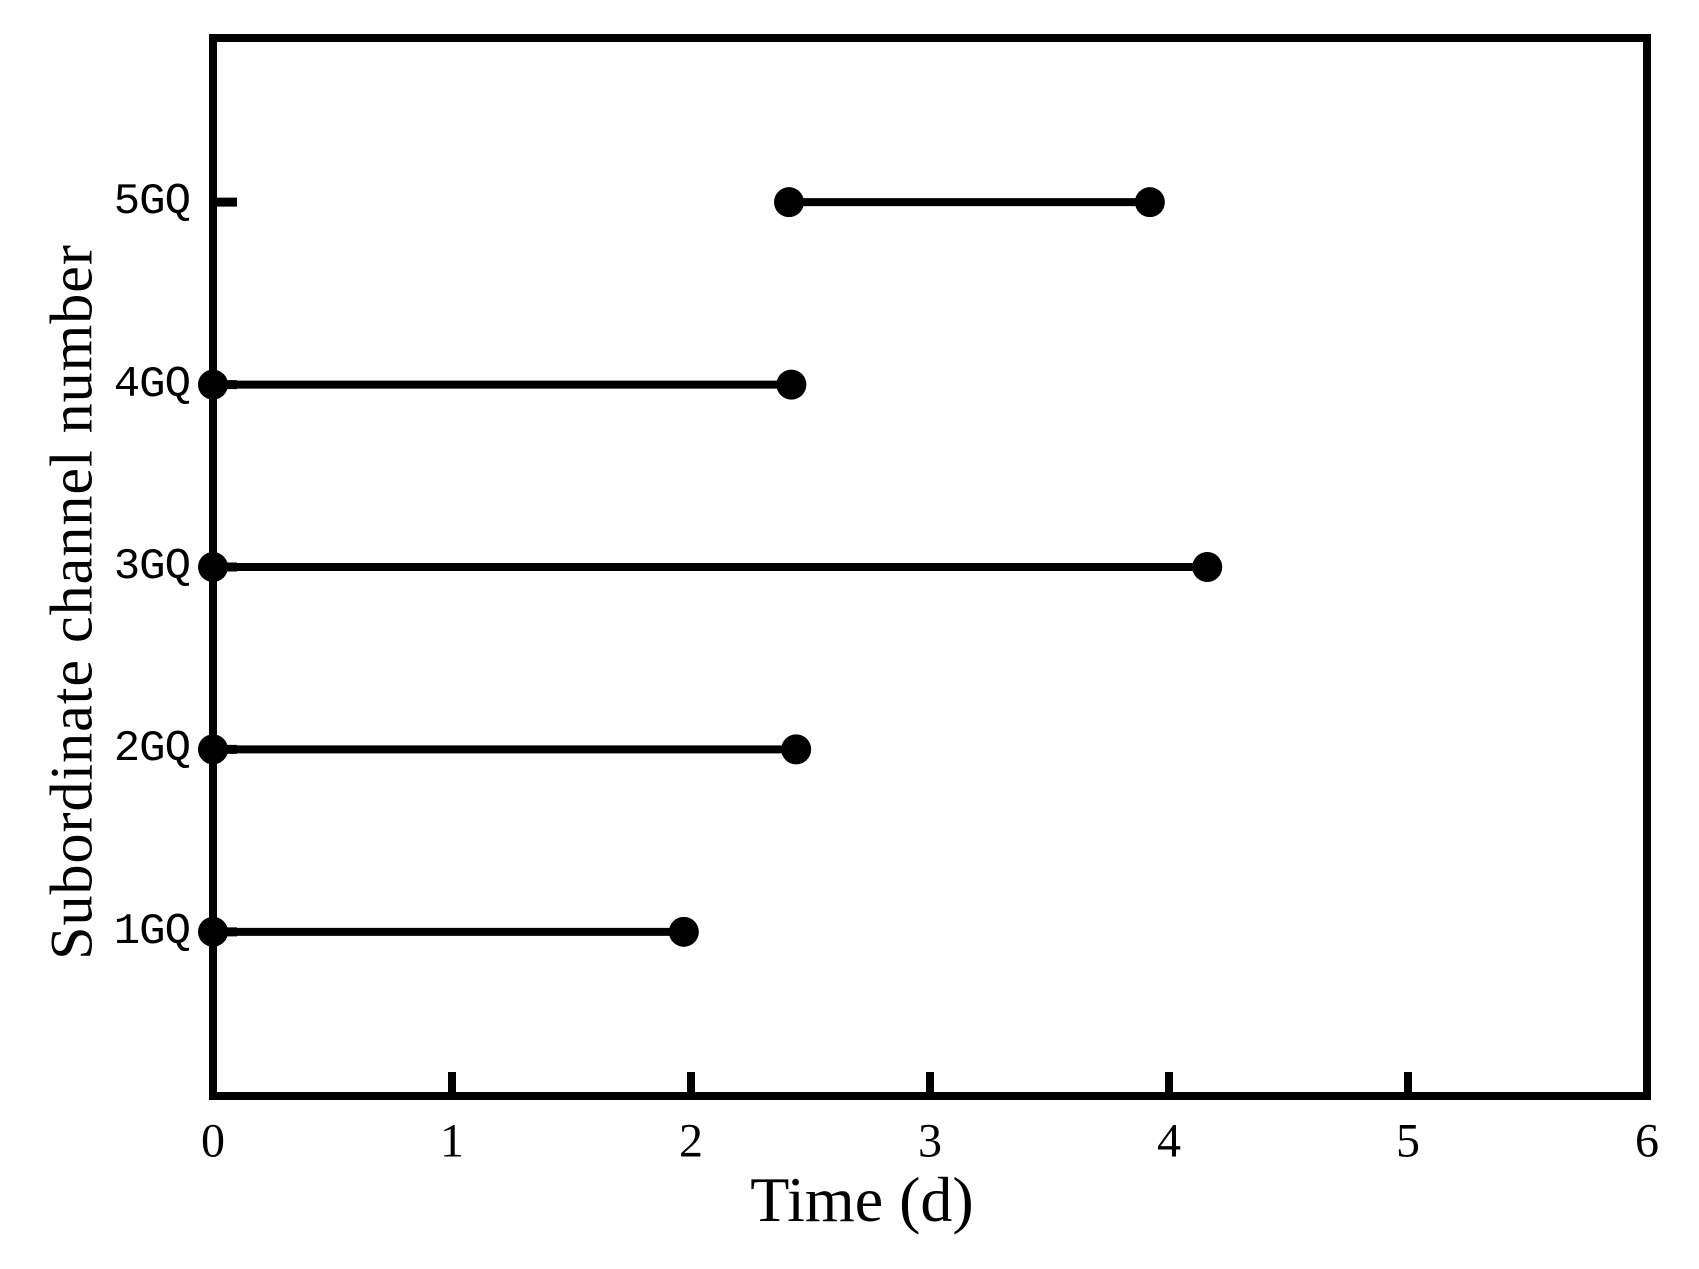 The width and height of the screenshot is (1699, 1269). I want to click on y-tick-label-3GQ: 3GQ, so click(152, 567).